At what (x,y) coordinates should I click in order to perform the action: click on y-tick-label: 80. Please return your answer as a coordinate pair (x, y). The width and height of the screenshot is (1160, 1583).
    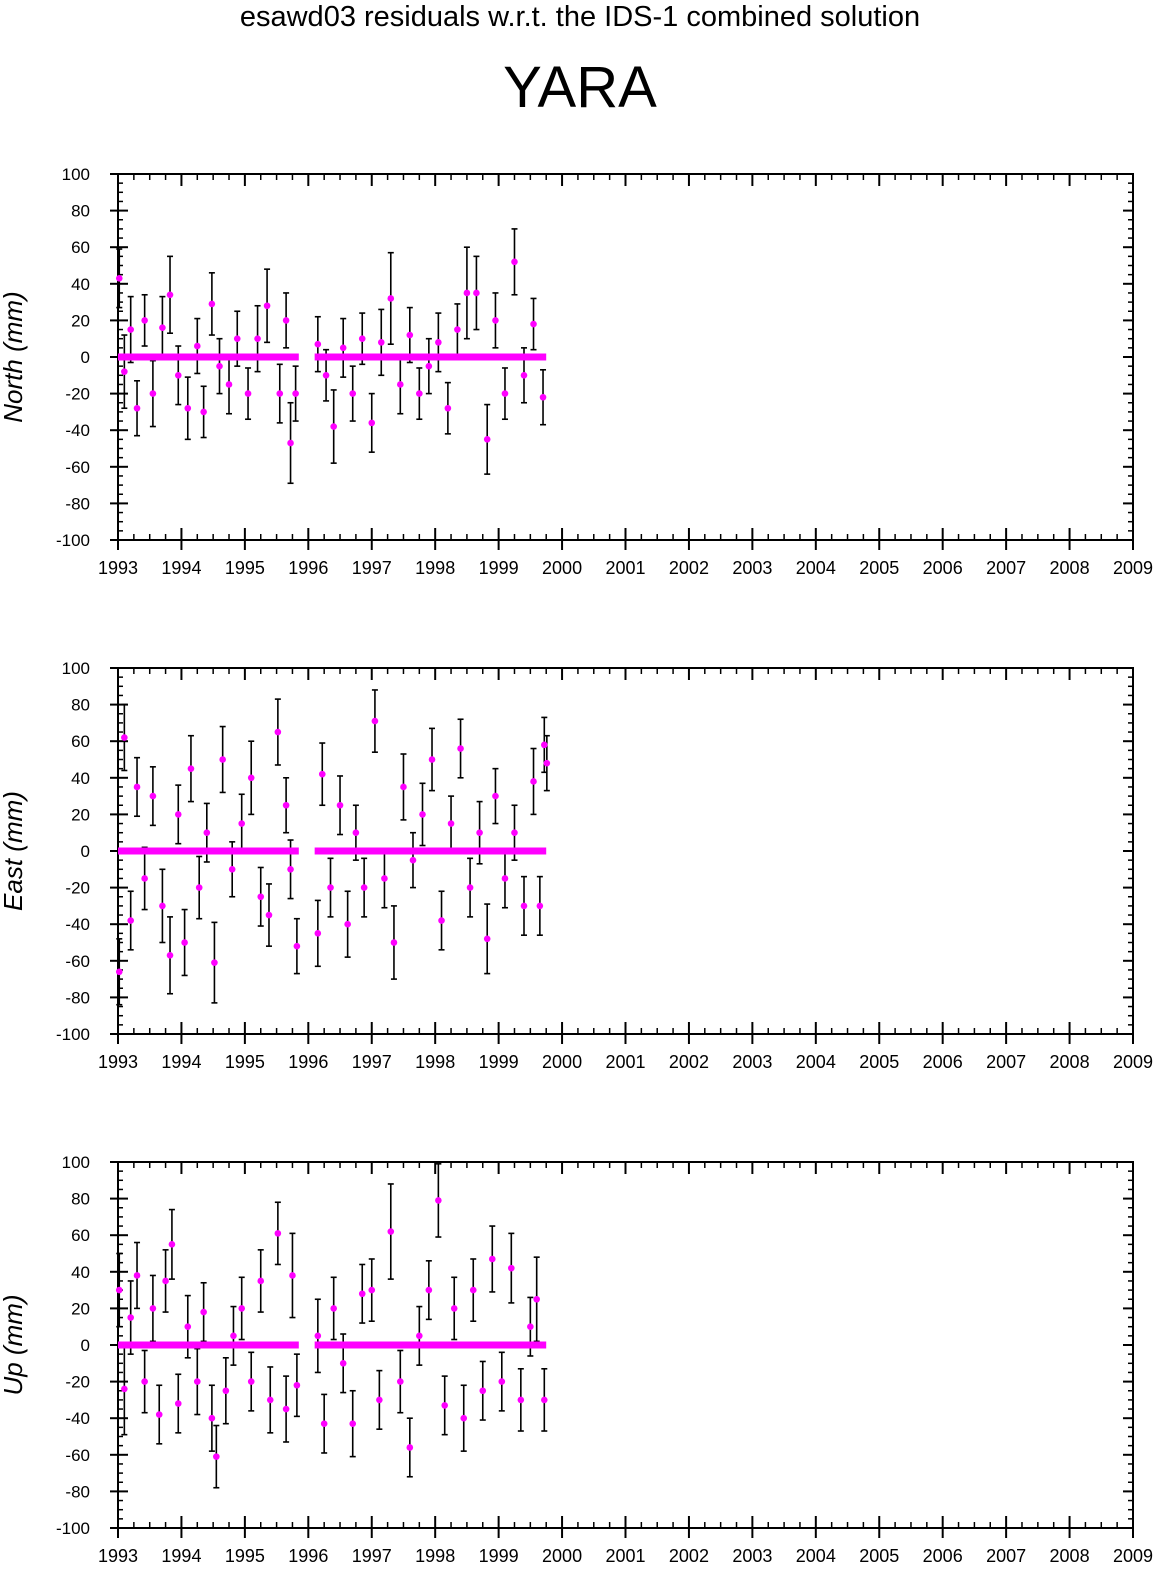
    Looking at the image, I should click on (80, 1199).